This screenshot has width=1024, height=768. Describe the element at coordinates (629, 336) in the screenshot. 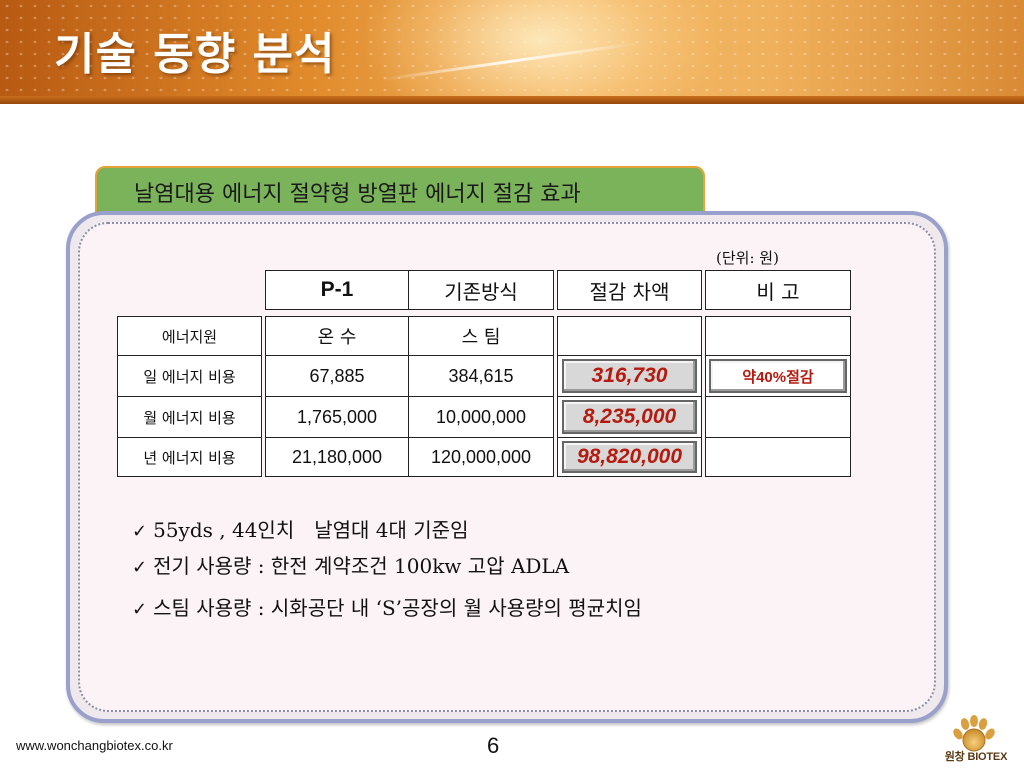

I see `source-savings-empty` at that location.